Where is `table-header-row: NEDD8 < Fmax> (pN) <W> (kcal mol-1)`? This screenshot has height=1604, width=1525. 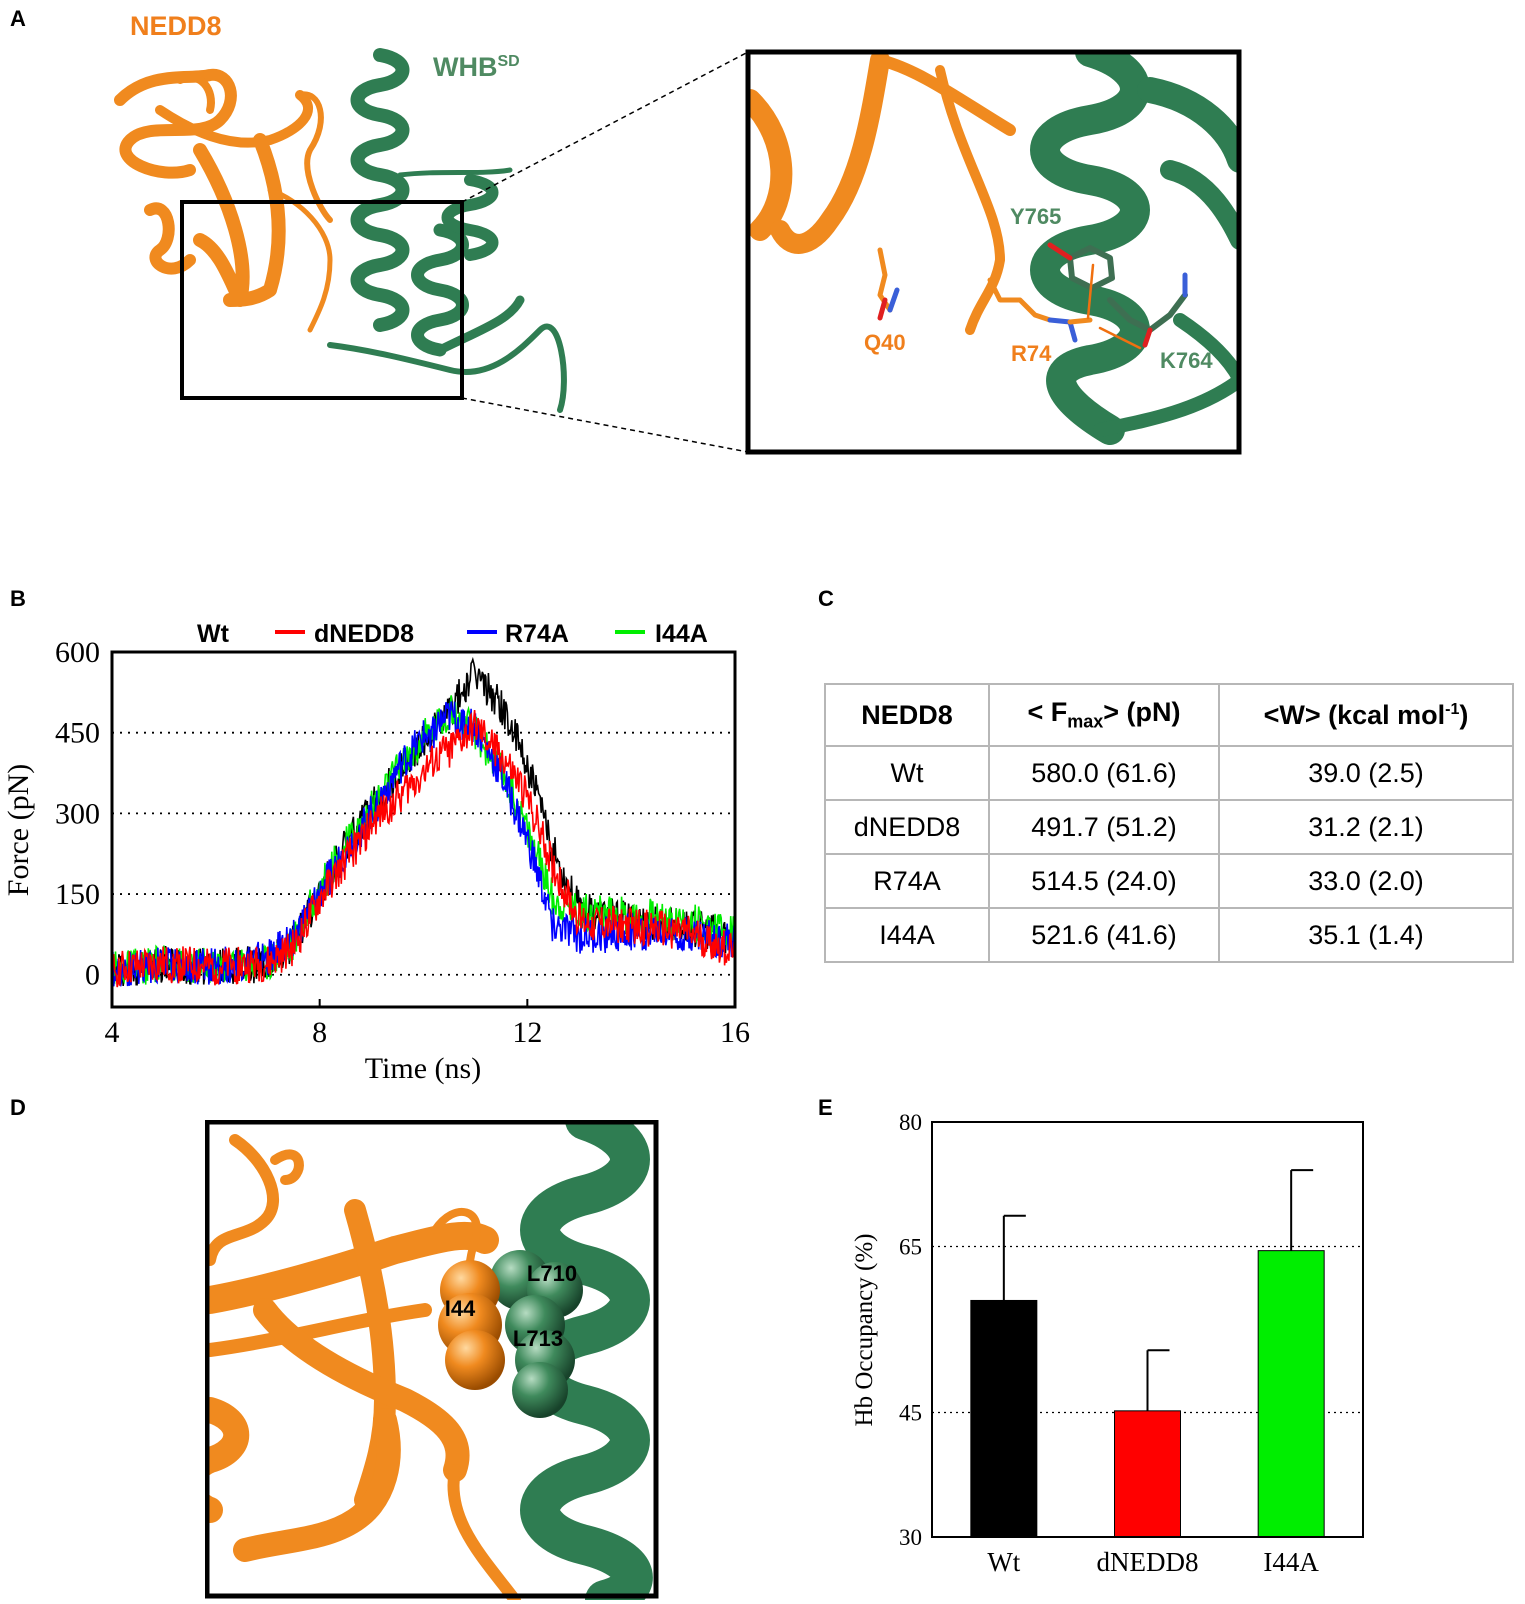
table-header-row: NEDD8 < Fmax> (pN) <W> (kcal mol-1) is located at coordinates (1169, 715).